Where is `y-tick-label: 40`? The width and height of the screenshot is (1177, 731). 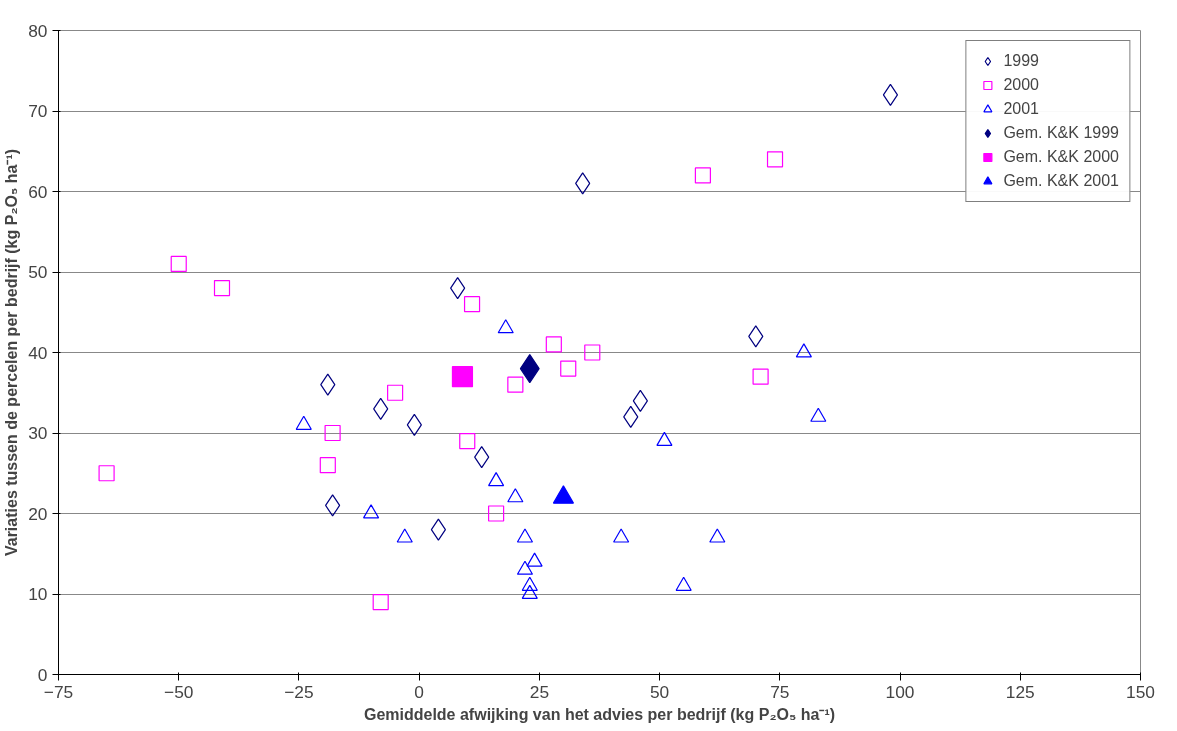
y-tick-label: 40 is located at coordinates (38, 352).